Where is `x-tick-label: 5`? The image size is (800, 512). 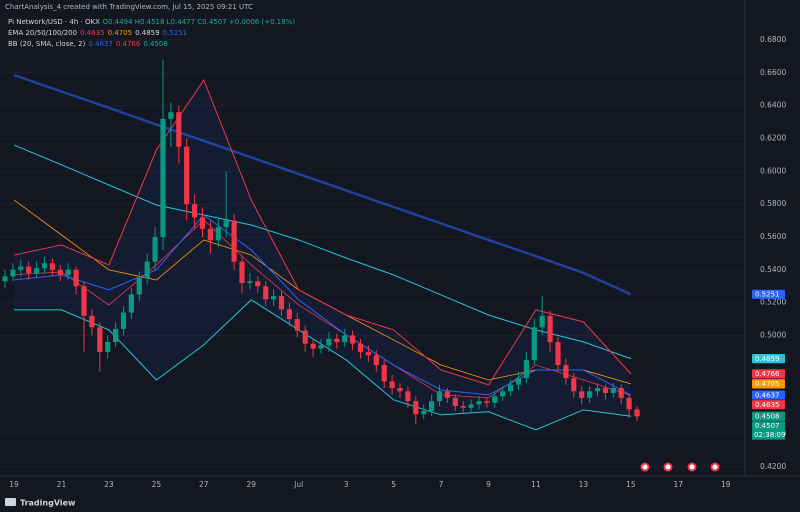 x-tick-label: 5 is located at coordinates (393, 484).